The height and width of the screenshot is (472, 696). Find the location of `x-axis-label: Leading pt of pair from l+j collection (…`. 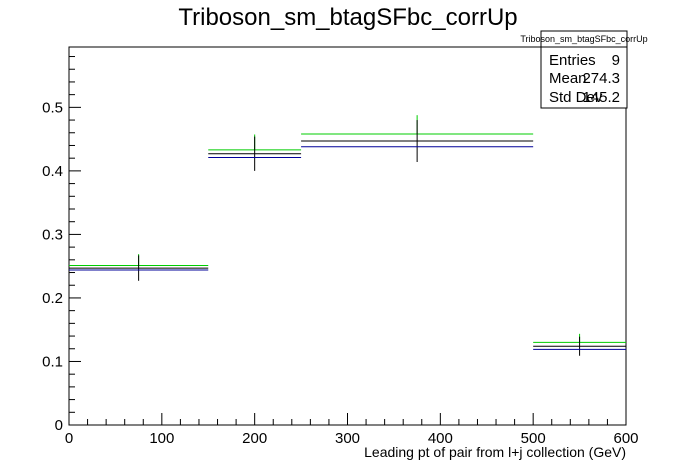

x-axis-label: Leading pt of pair from l+j collection (… is located at coordinates (495, 452).